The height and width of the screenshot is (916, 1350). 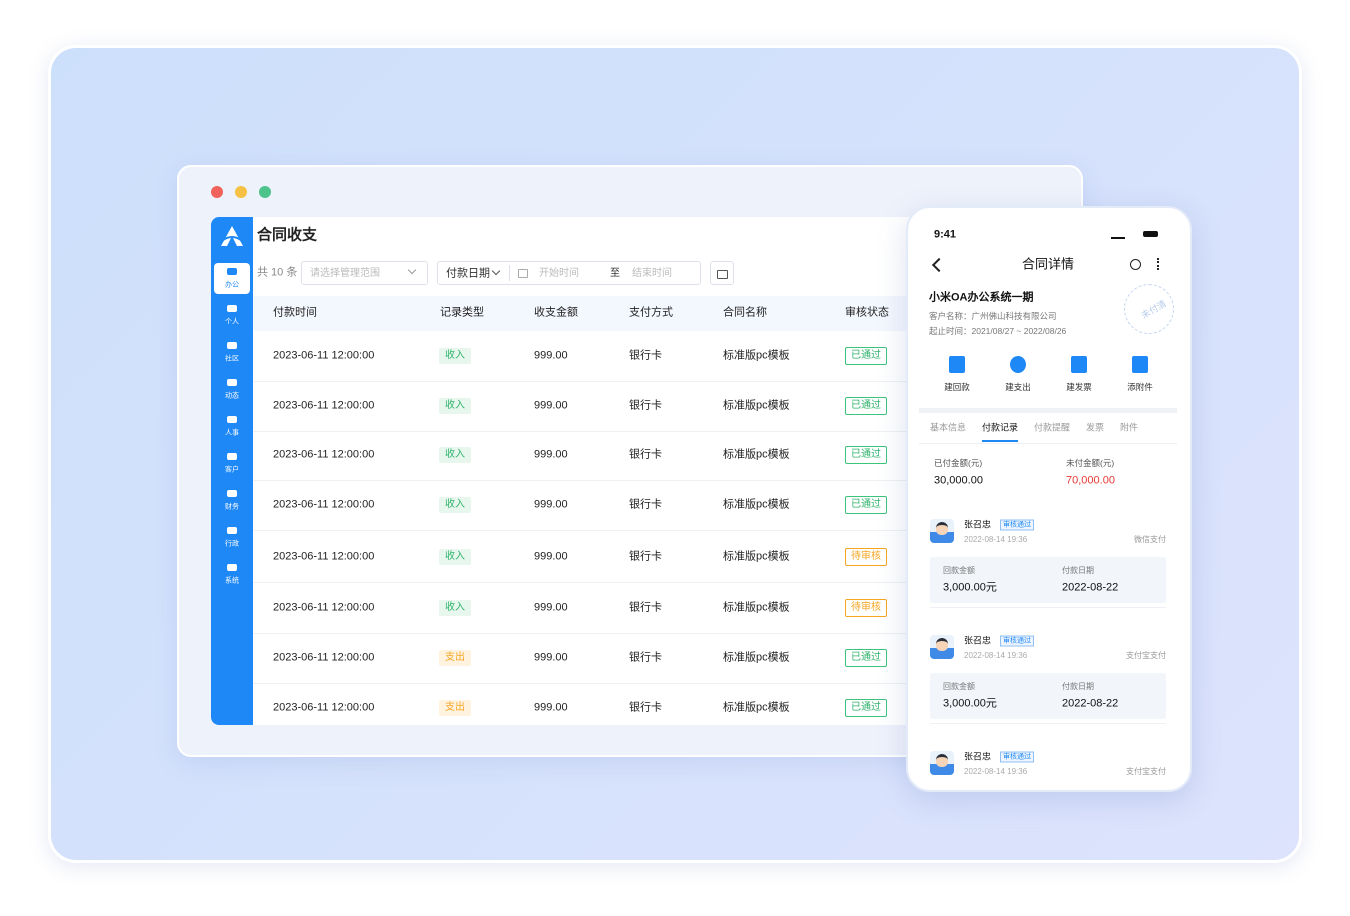 What do you see at coordinates (468, 273) in the screenshot?
I see `date-type: 付款日期` at bounding box center [468, 273].